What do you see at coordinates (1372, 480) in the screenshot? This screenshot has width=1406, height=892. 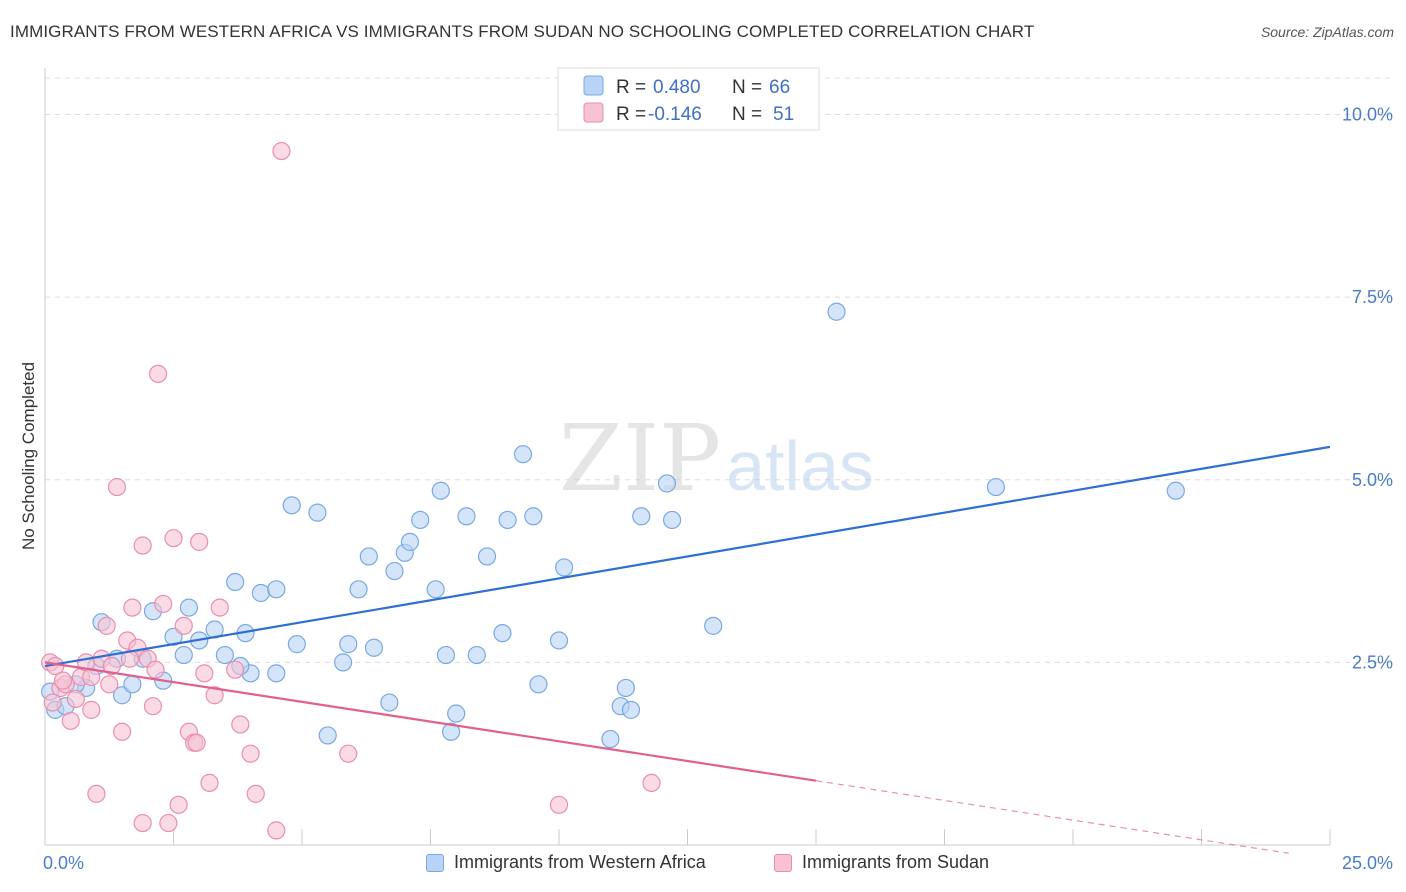 I see `y-tick-label-1: 5.0%` at bounding box center [1372, 480].